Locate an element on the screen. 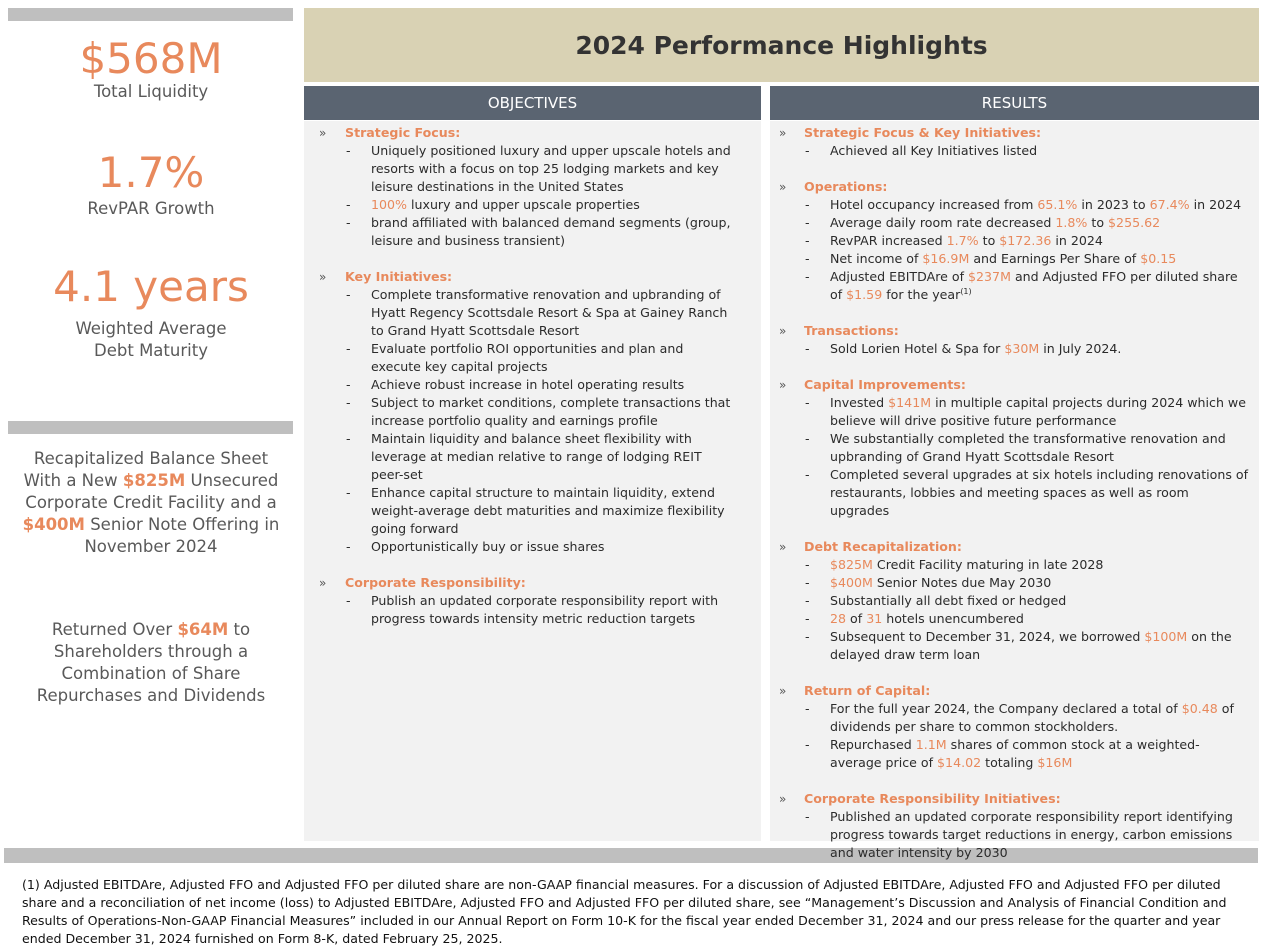 This screenshot has width=1264, height=952. top-left-divider is located at coordinates (150, 14).